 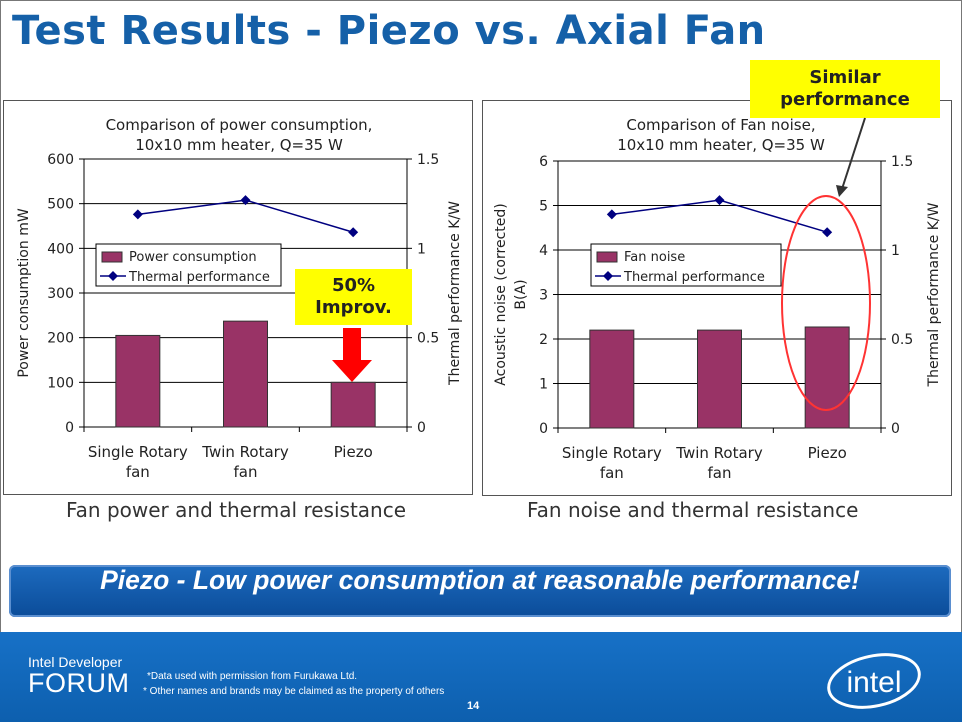 I want to click on chart-title-line: Comparison of Fan noise,, so click(x=720, y=125).